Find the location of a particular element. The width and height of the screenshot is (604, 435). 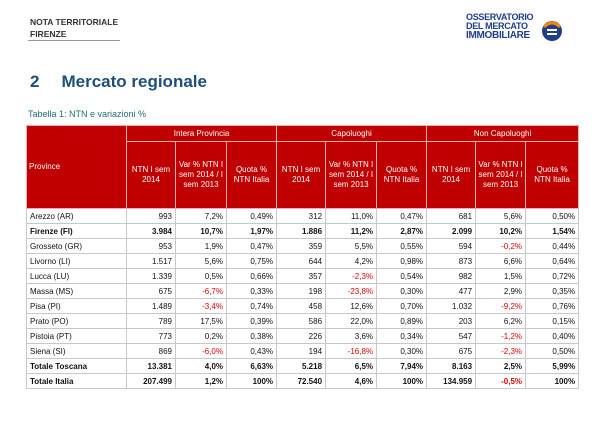

value-cell: -0,5% is located at coordinates (501, 381).